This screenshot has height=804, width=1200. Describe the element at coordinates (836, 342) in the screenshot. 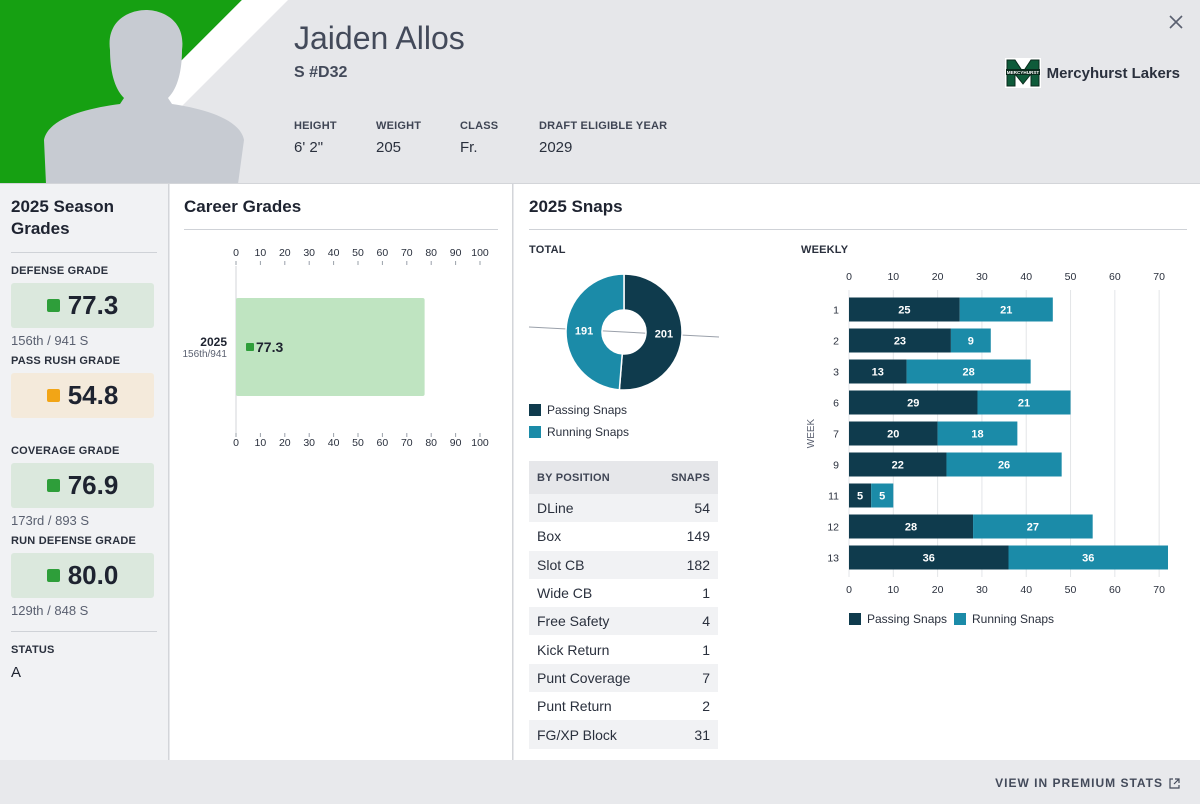

I see `week-label: 2` at that location.